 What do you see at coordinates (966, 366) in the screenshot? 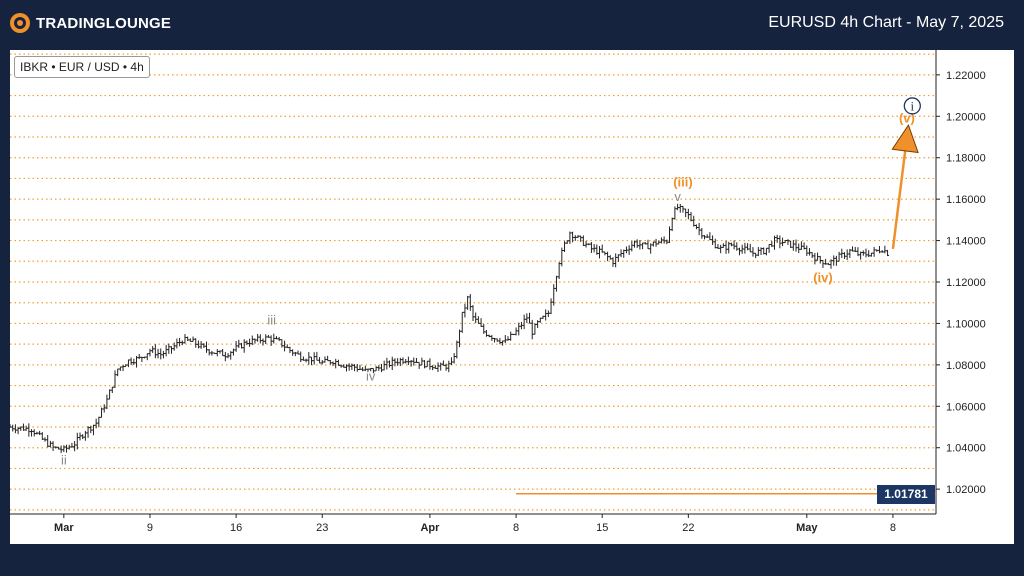
I see `y-tick-label: 1.08000` at bounding box center [966, 366].